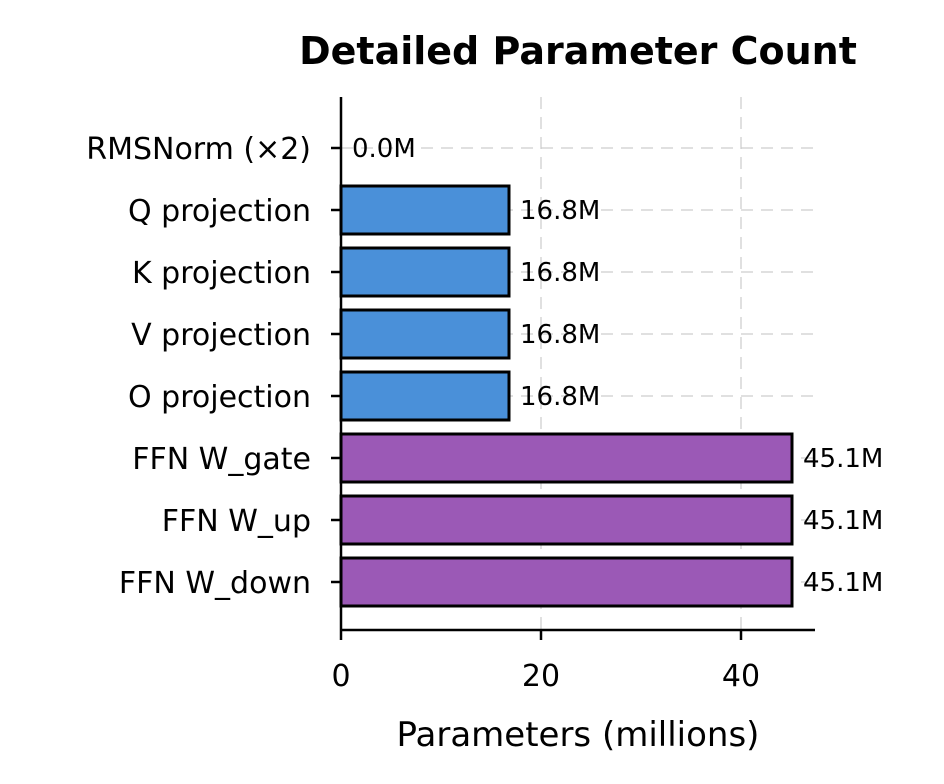  What do you see at coordinates (221, 273) in the screenshot?
I see `category-label: K projection` at bounding box center [221, 273].